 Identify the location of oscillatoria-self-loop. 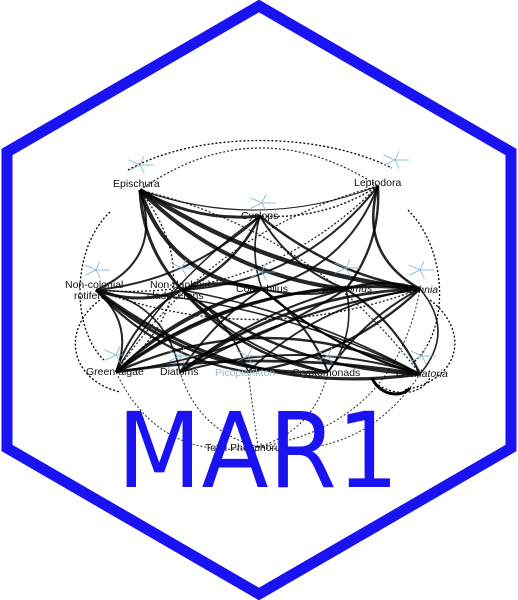
(391, 386).